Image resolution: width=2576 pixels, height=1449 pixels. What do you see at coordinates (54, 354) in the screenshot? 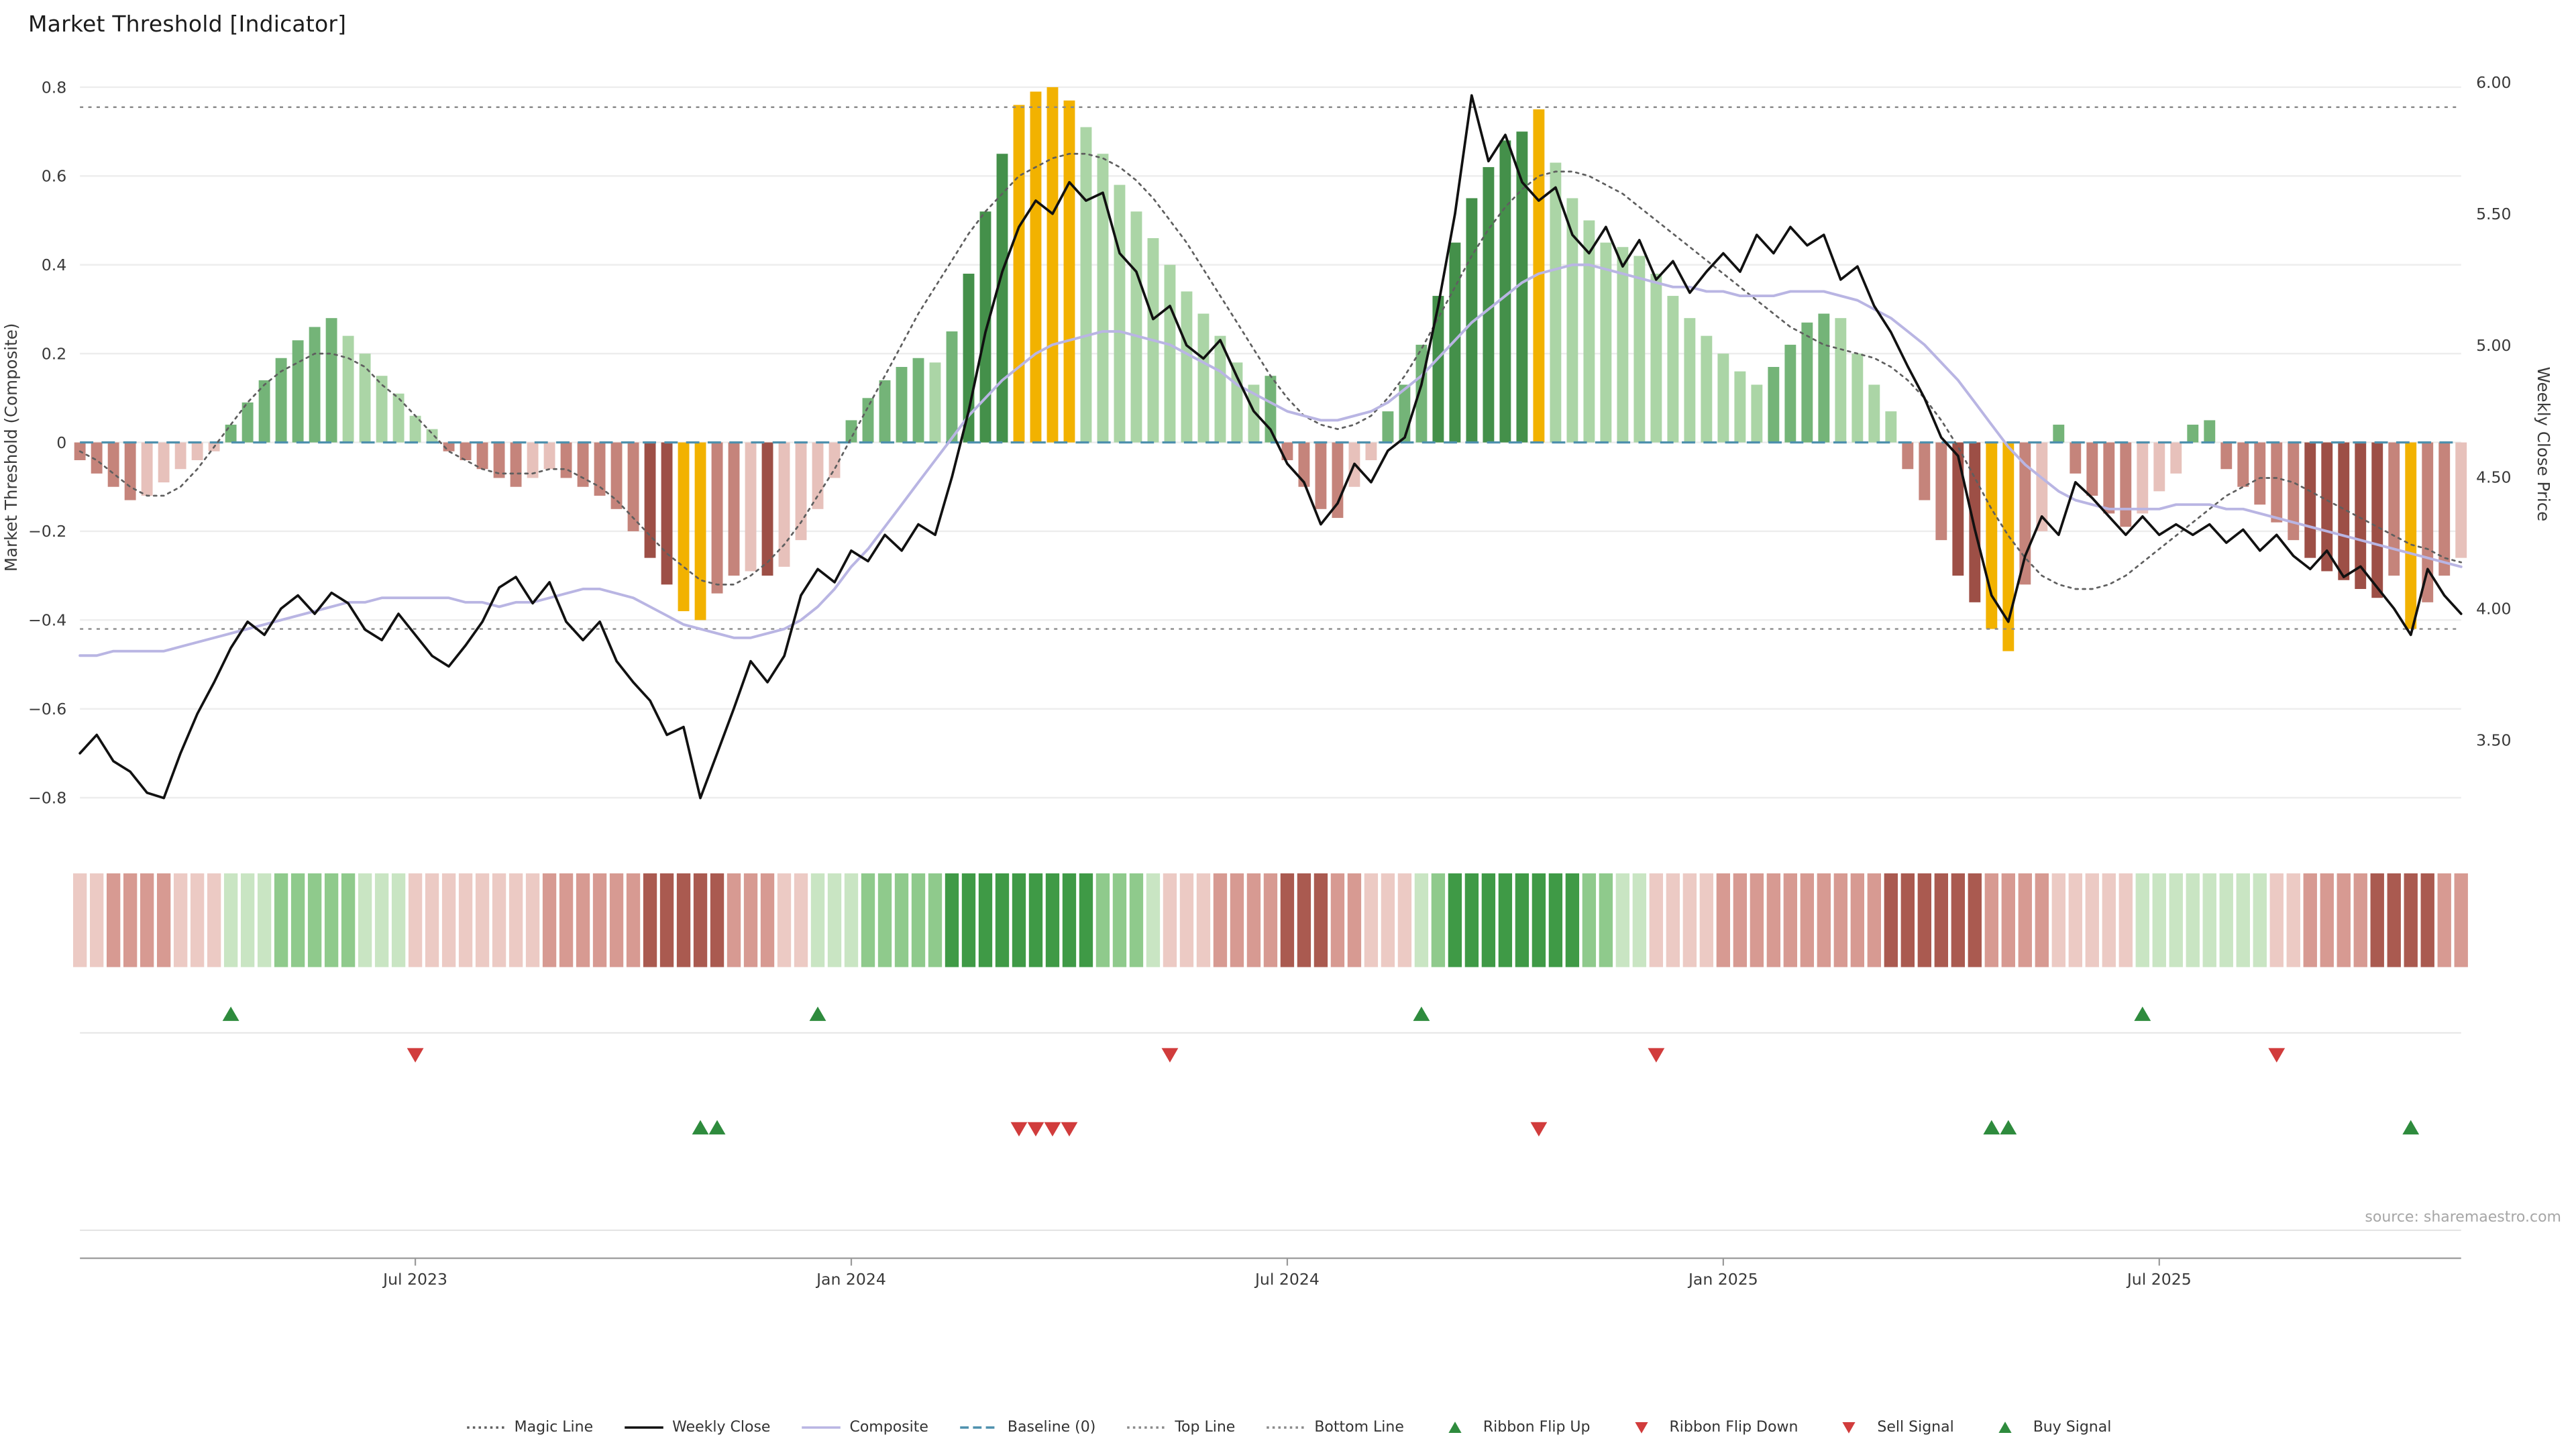
I see `left-axis-tick-label: 0.2` at bounding box center [54, 354].